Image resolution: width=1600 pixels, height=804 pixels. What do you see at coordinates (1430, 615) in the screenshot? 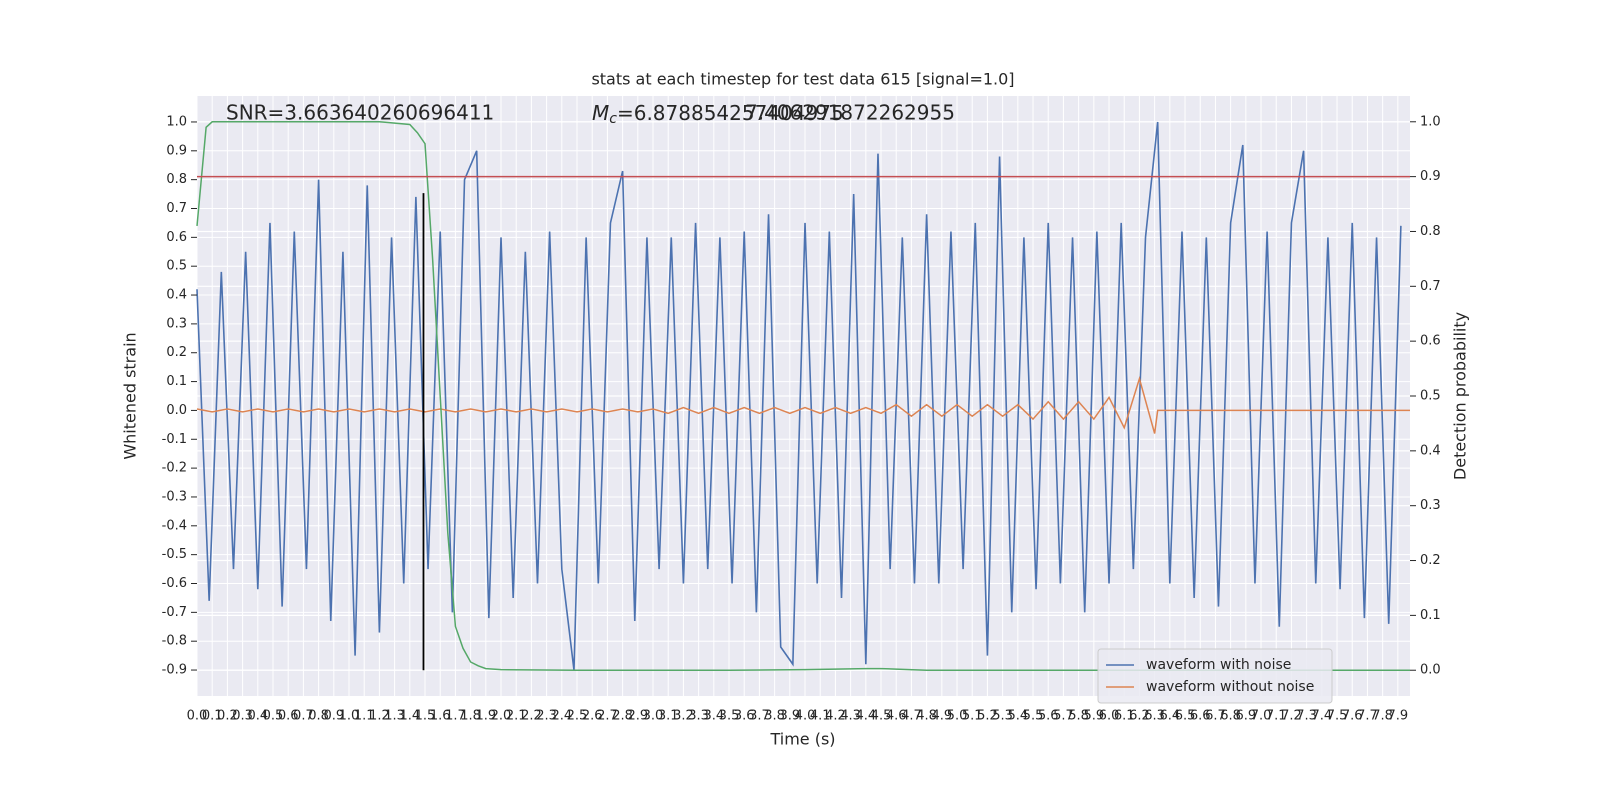
I see `y2-tick-label: 0.1` at bounding box center [1430, 615].